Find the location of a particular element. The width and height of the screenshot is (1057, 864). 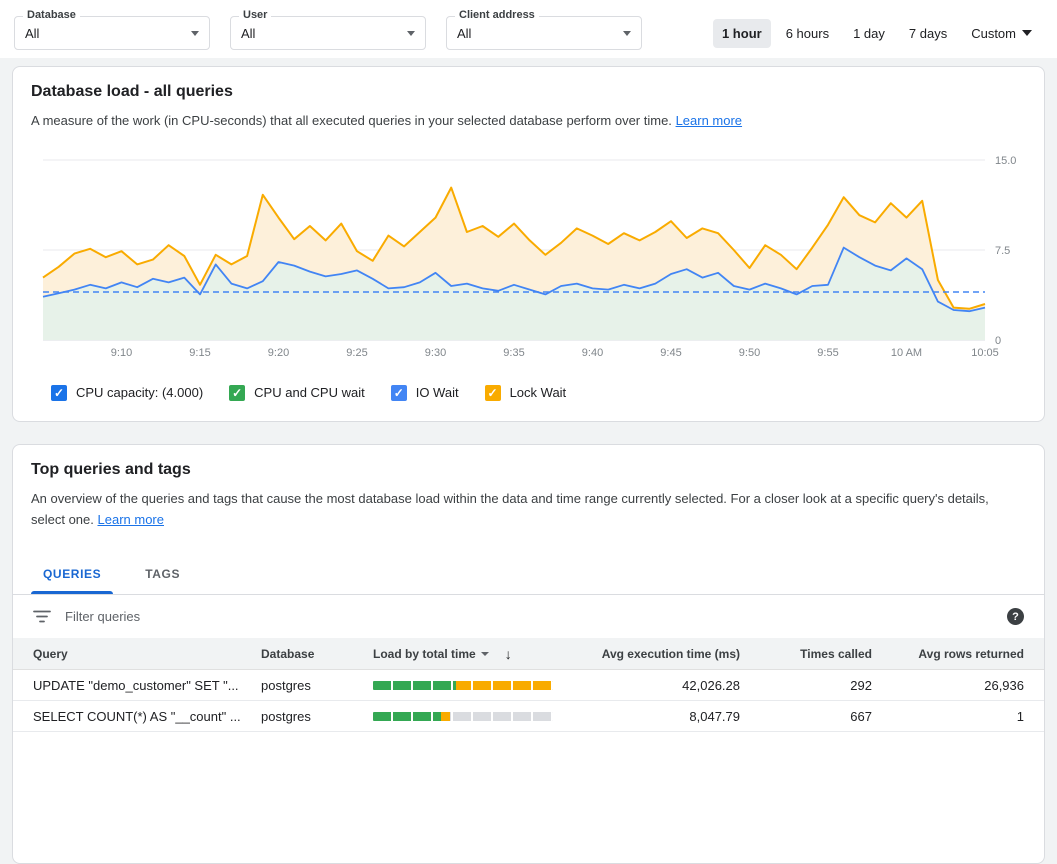

time-range-selector: 1 hour 6 hours 1 day 7 days Custom is located at coordinates (876, 33).